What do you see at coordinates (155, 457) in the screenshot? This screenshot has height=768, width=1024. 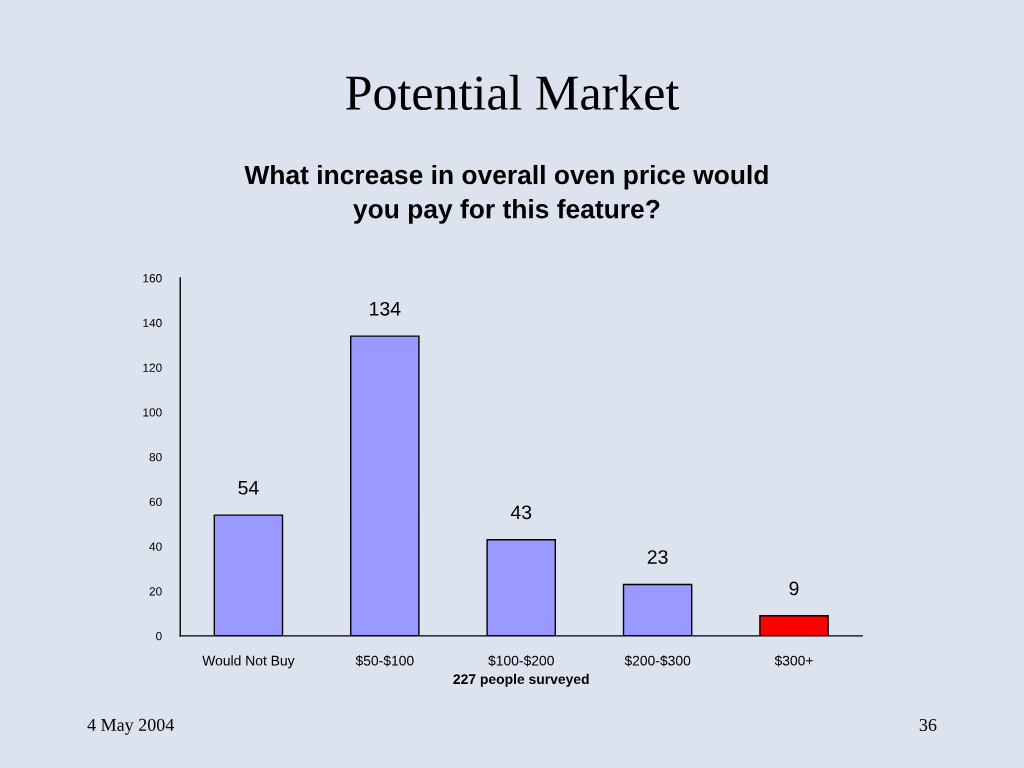 I see `y-tick-label: 80` at bounding box center [155, 457].